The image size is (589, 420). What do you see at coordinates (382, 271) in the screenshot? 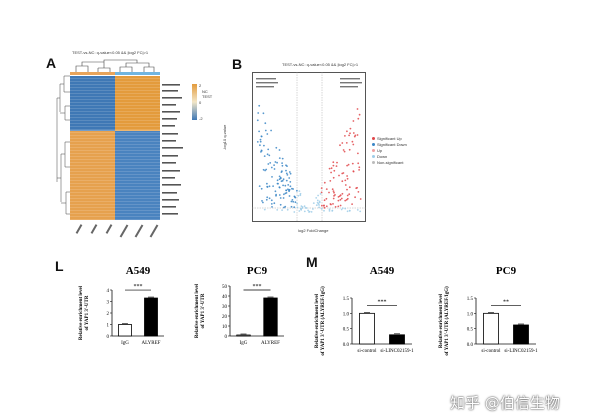
I see `m-a549-title: A549` at bounding box center [382, 271].